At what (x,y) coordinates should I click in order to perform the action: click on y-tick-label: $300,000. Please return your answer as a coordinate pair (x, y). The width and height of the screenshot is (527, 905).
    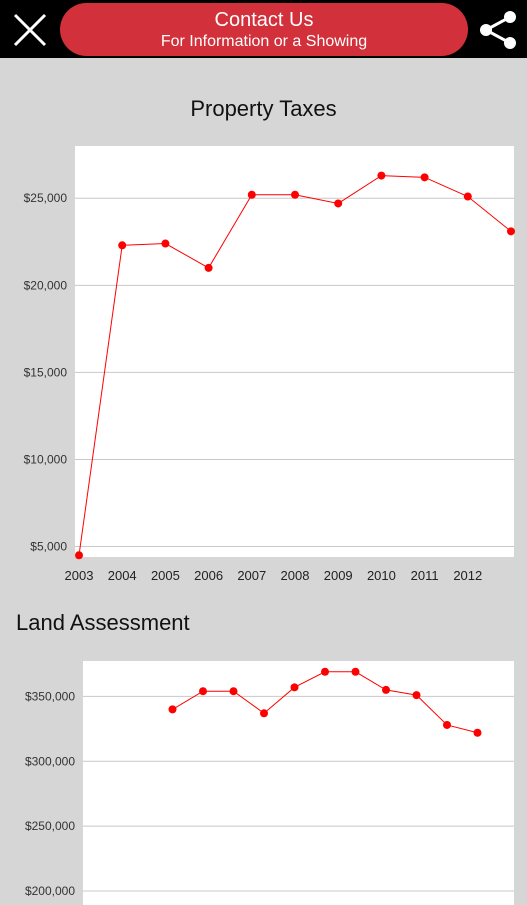
    Looking at the image, I should click on (50, 761).